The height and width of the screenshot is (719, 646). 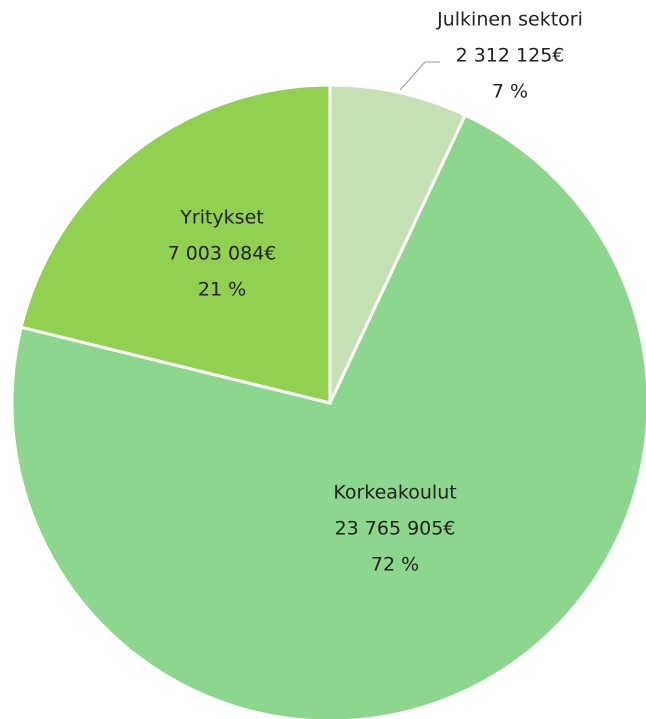 What do you see at coordinates (509, 20) in the screenshot?
I see `slice-label: Julkinen sektori` at bounding box center [509, 20].